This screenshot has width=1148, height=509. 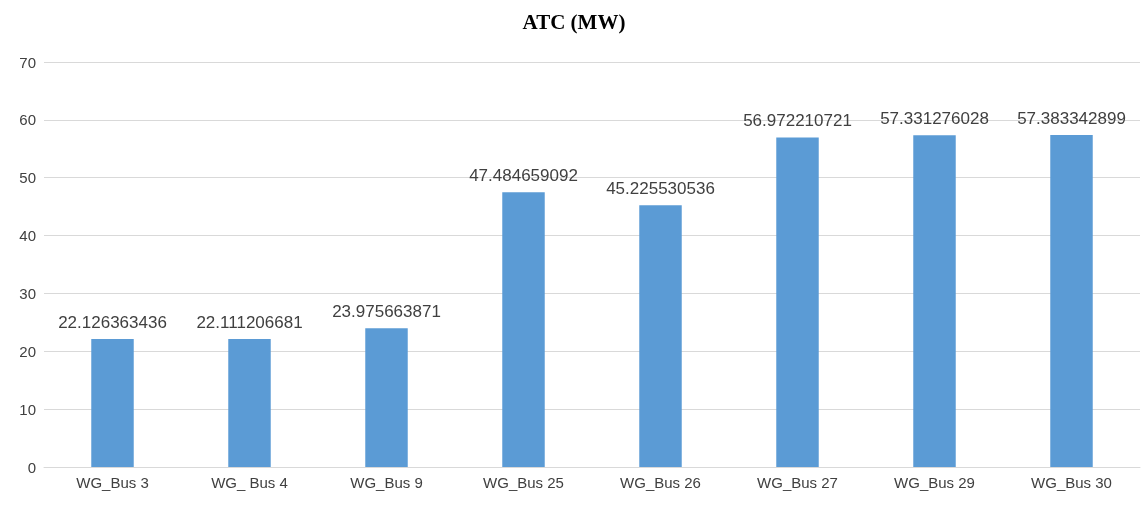 I want to click on y-tick-label: 10, so click(x=27, y=409).